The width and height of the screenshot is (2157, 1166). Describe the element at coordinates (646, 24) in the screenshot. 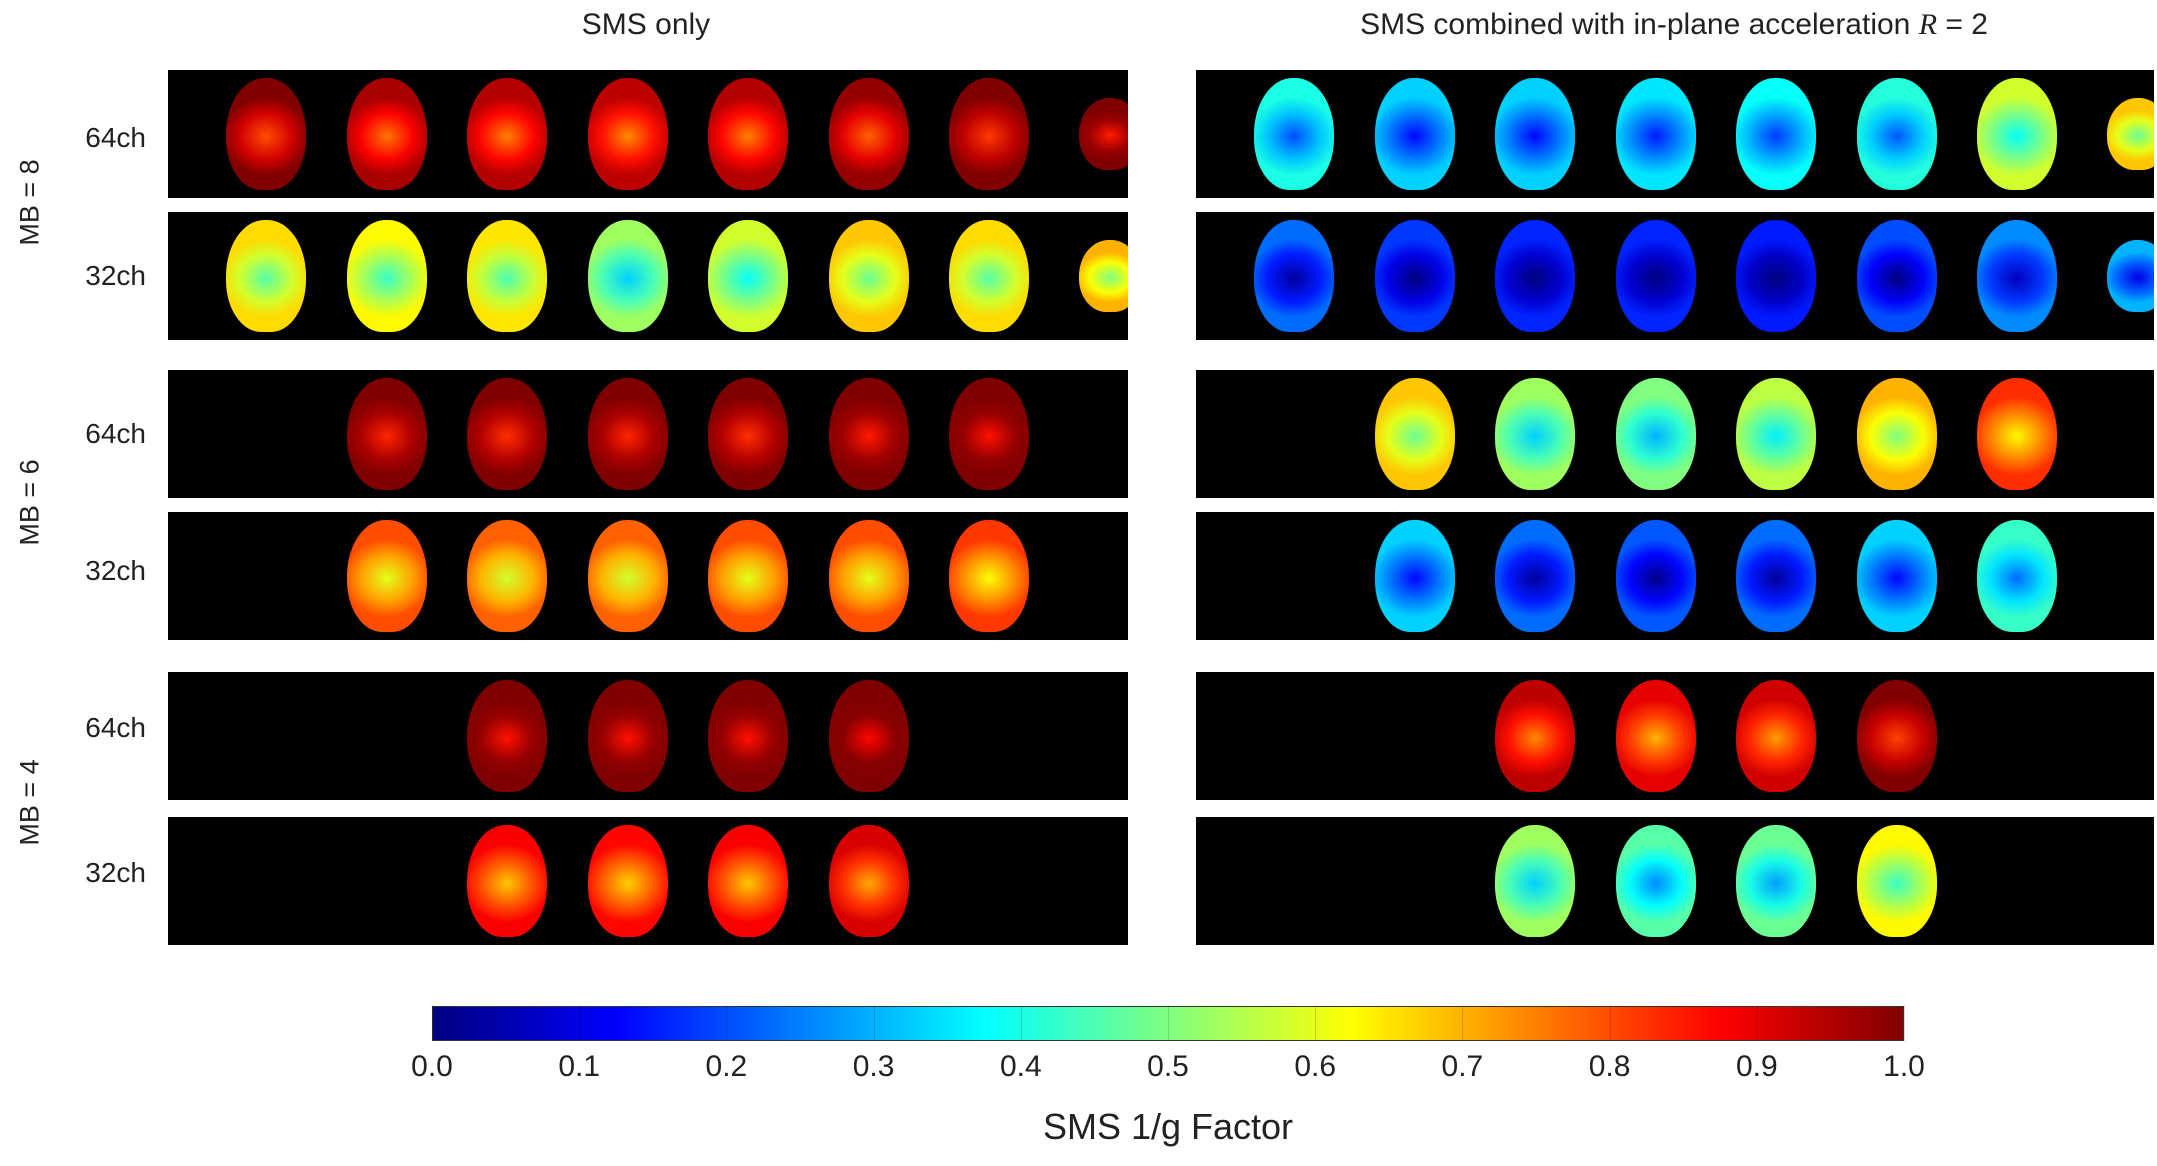

I see `left-column-title: SMS only` at that location.